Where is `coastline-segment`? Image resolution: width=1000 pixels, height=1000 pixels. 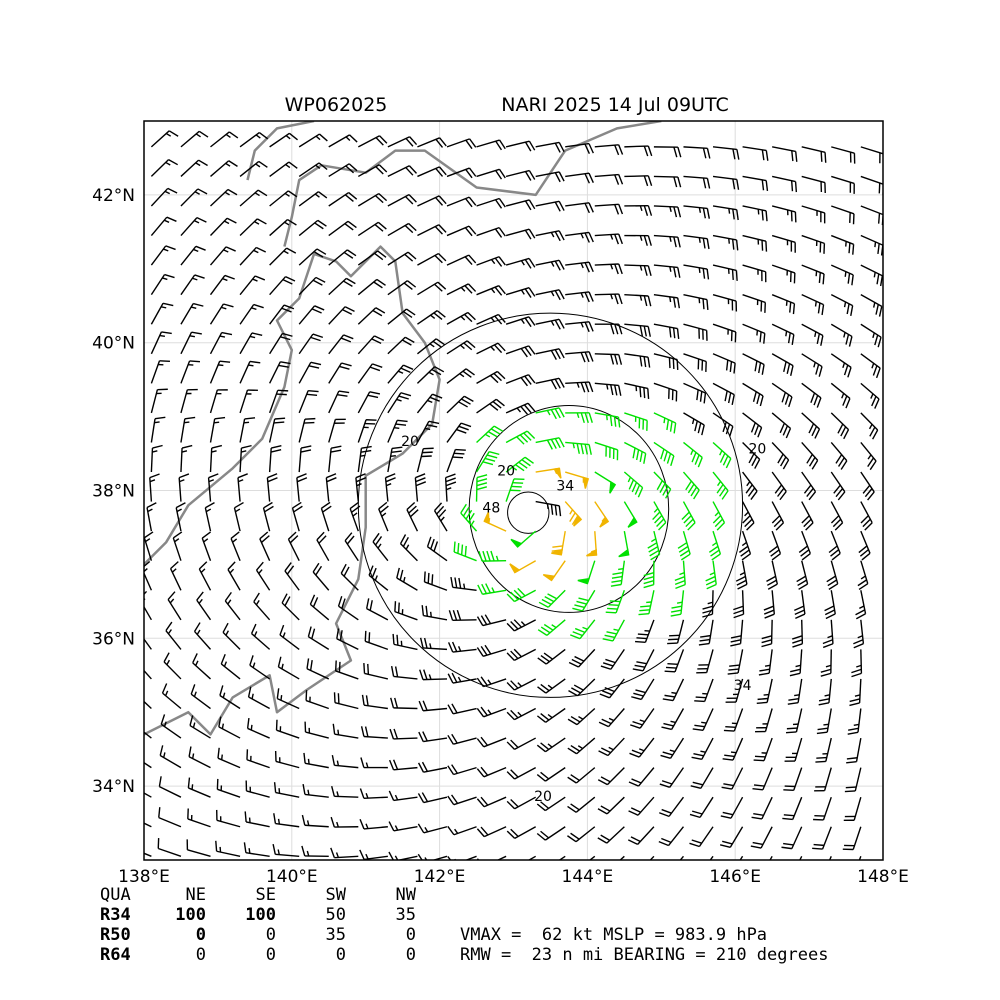 coastline-segment is located at coordinates (292, 490).